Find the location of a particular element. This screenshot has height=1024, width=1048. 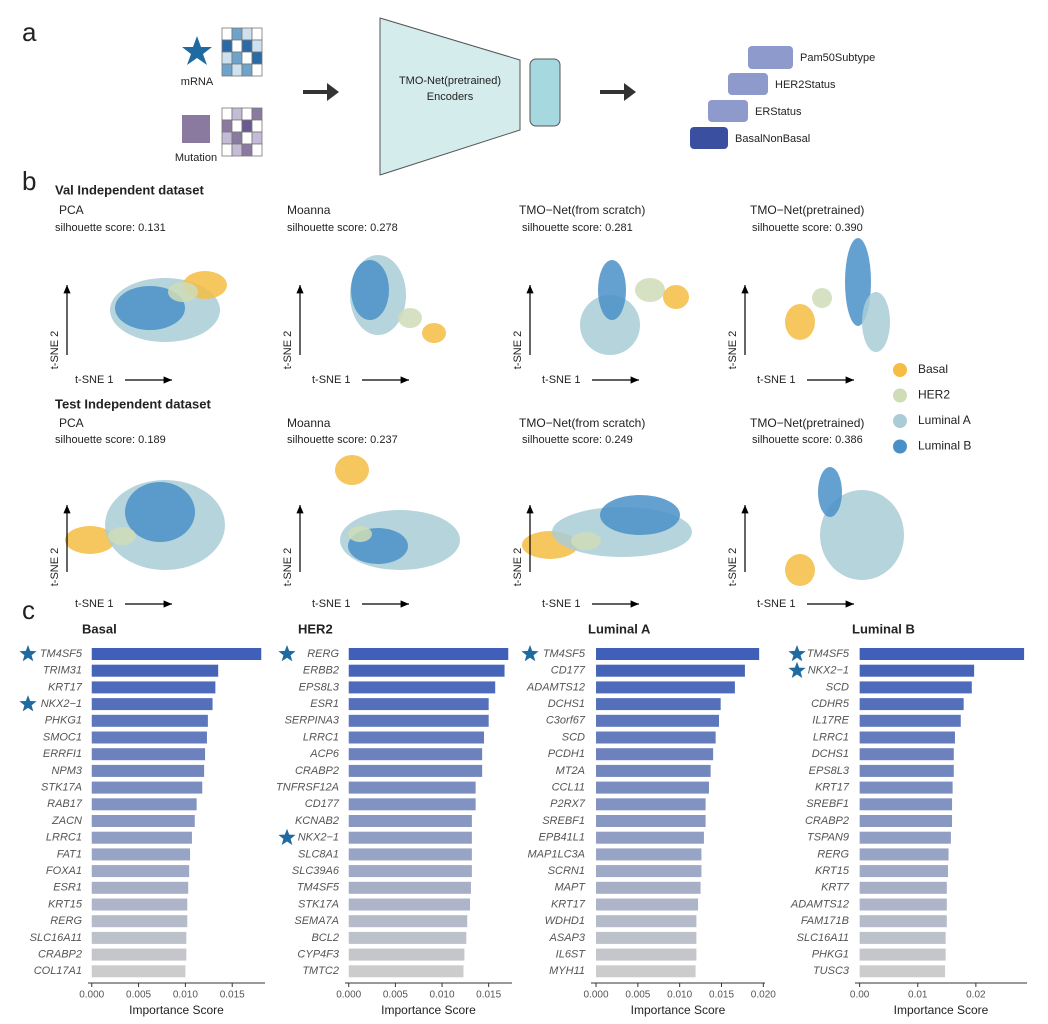

legend-swatch is located at coordinates (900, 395).